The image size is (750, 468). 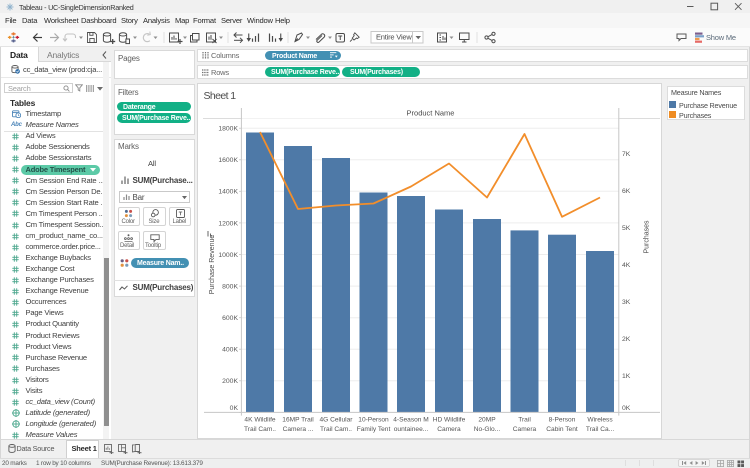 What do you see at coordinates (230, 287) in the screenshot?
I see `svg-text: 800K` at bounding box center [230, 287].